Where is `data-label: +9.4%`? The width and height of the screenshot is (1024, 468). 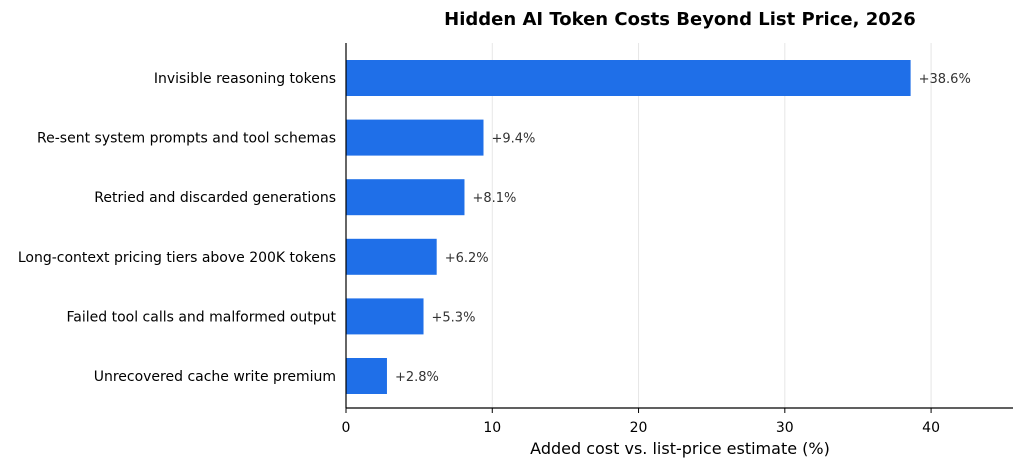 data-label: +9.4% is located at coordinates (513, 139).